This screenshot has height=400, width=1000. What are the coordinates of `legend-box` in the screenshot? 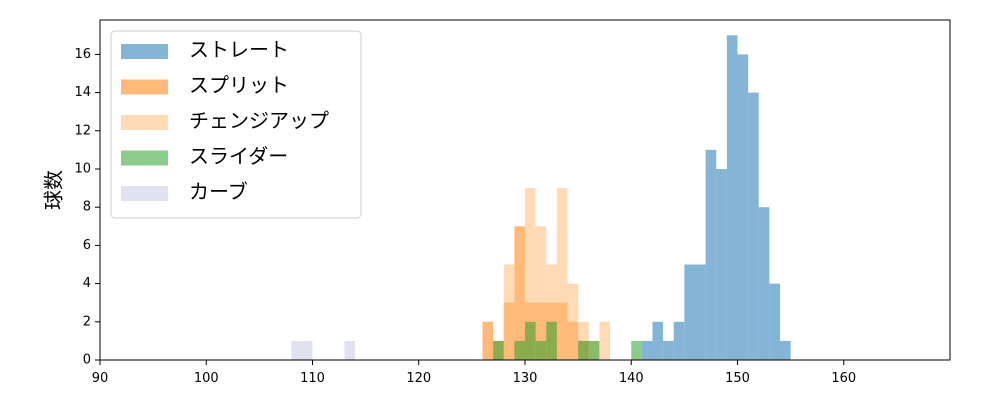 It's located at (236, 124).